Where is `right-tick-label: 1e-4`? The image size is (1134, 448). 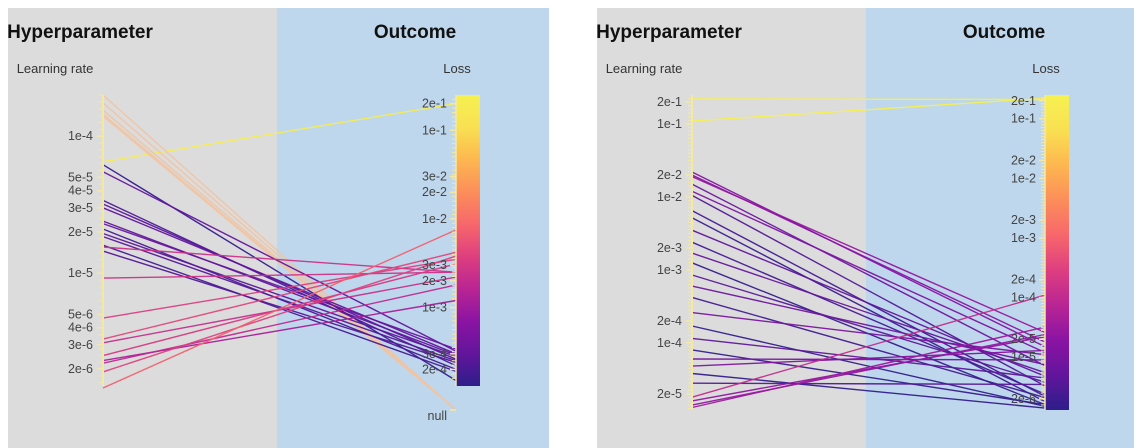
right-tick-label: 1e-4 is located at coordinates (1023, 298).